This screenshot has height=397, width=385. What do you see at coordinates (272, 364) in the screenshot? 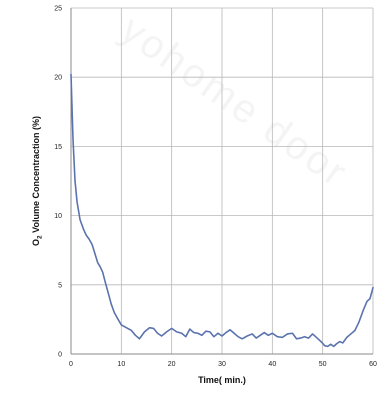
I see `x-tick-label: 40` at bounding box center [272, 364].